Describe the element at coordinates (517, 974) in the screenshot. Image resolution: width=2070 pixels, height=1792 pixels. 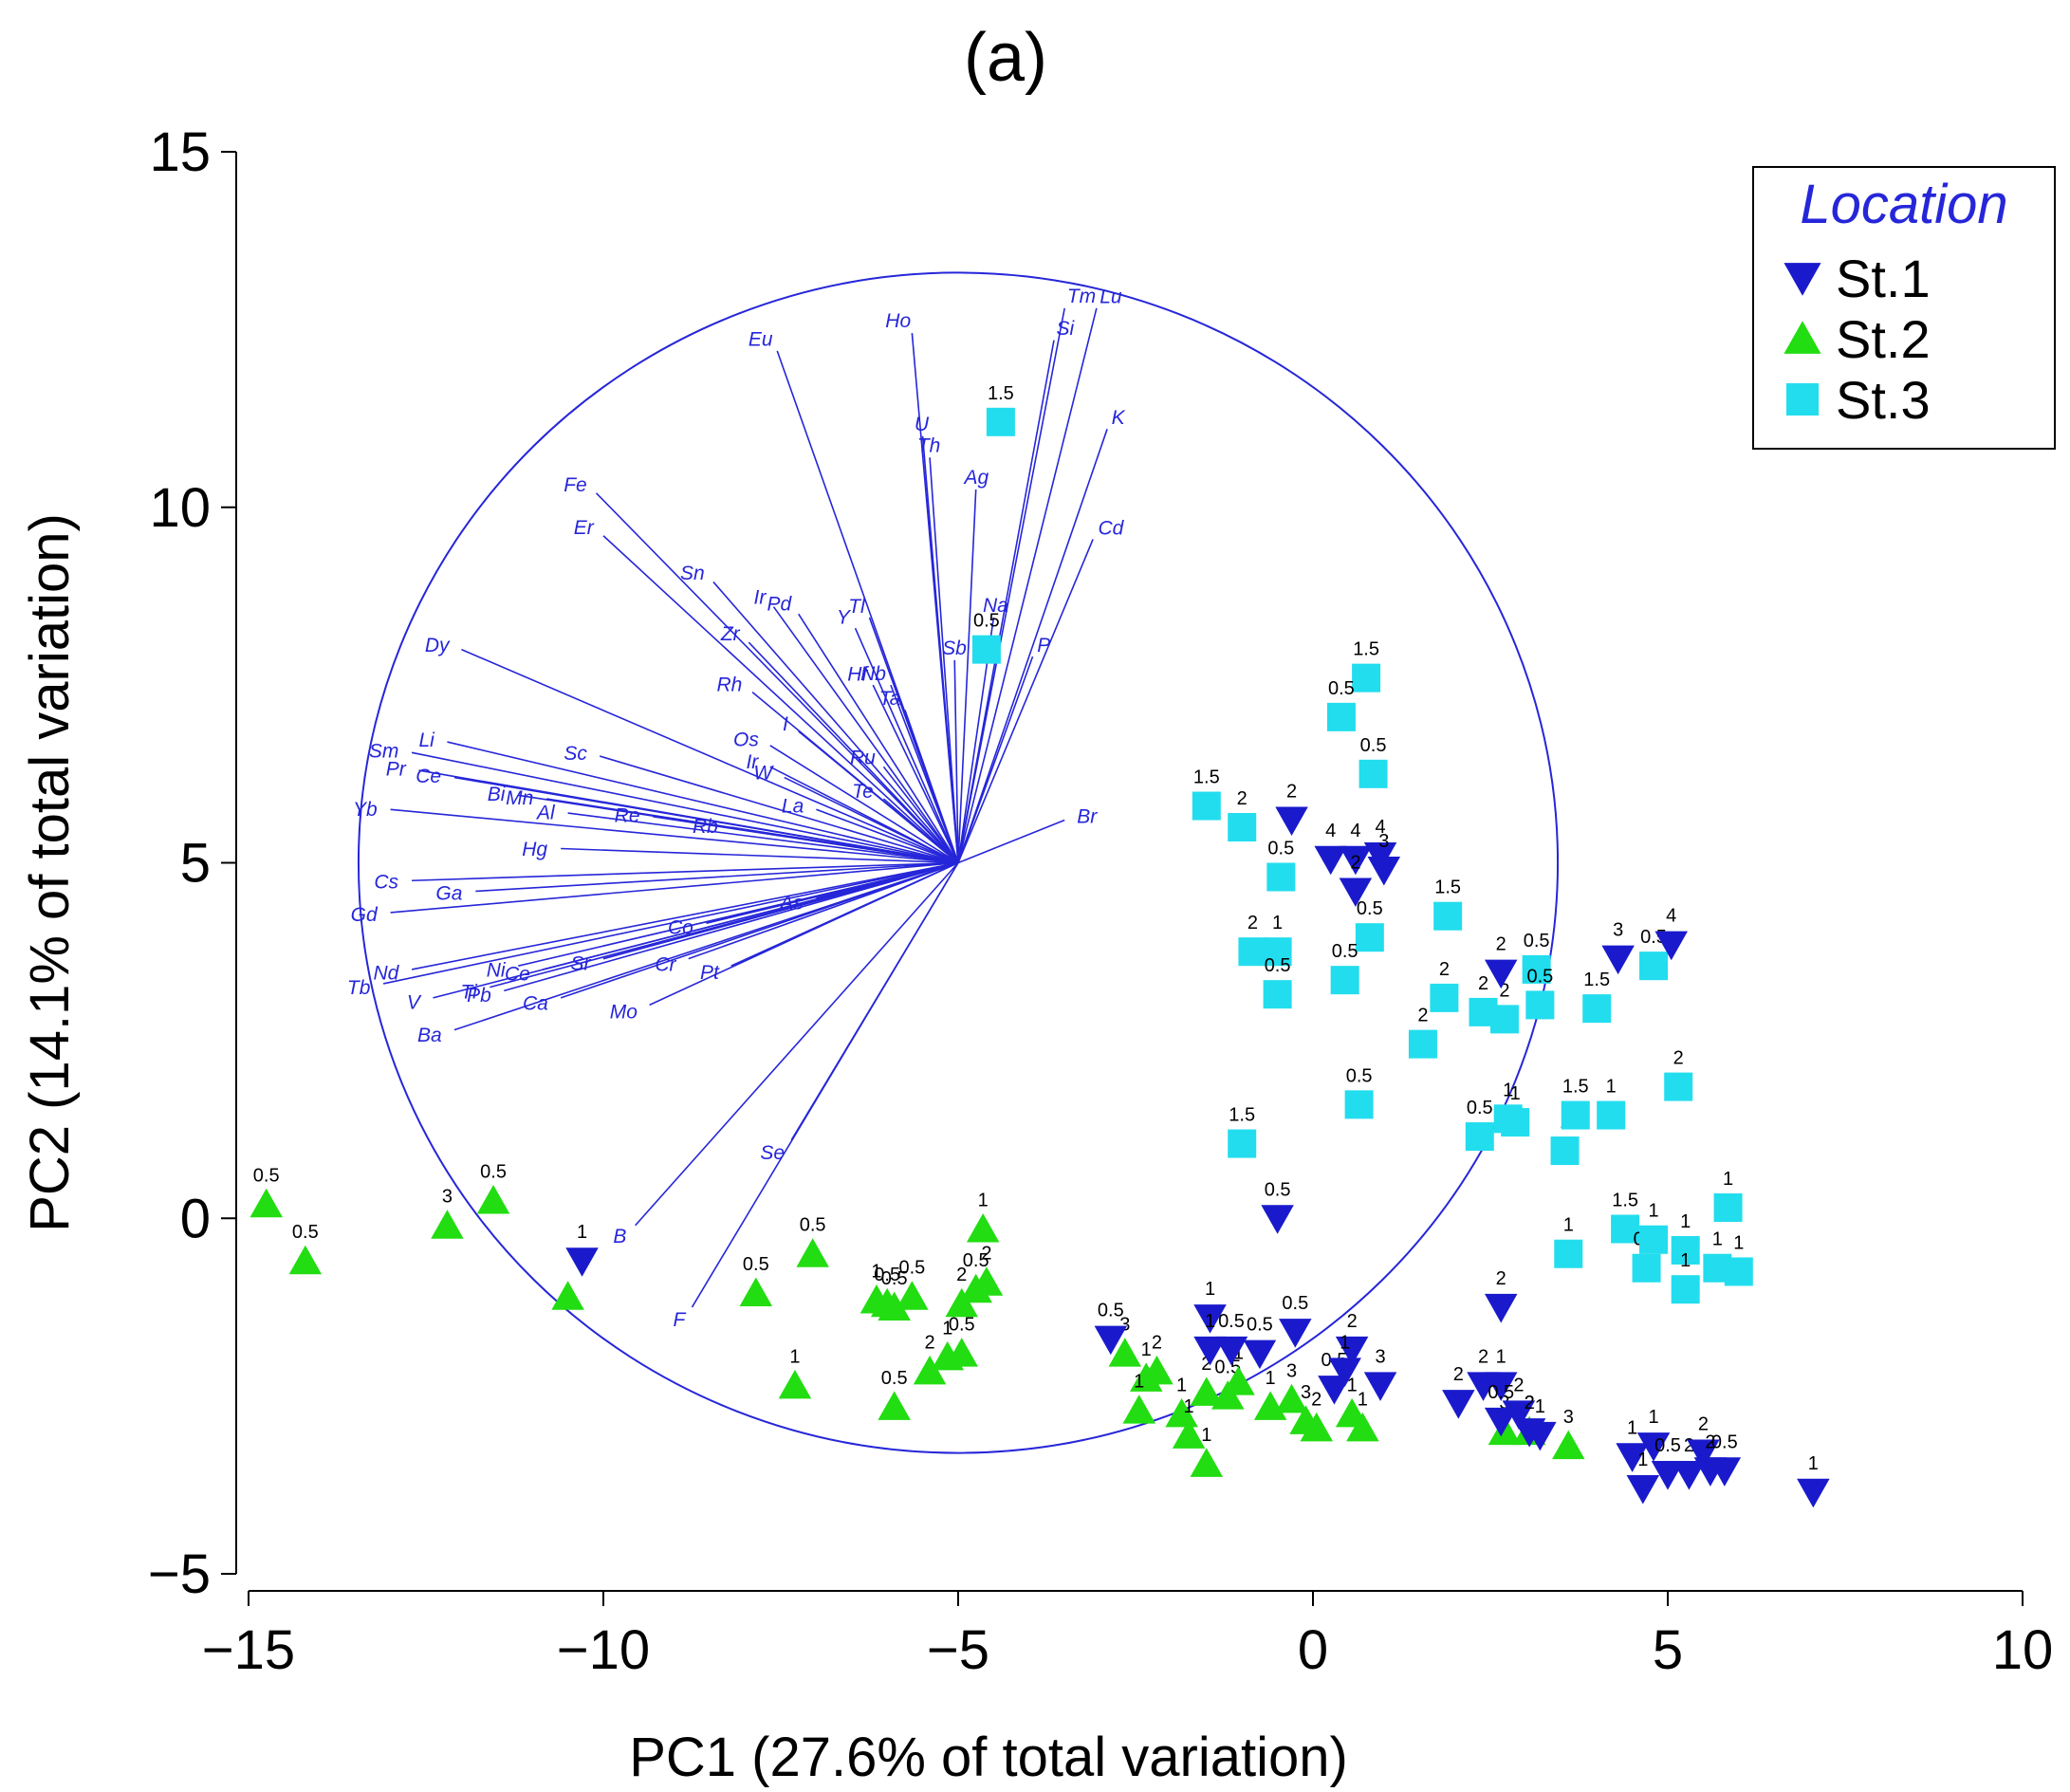
I see `vector-label: Ce` at that location.